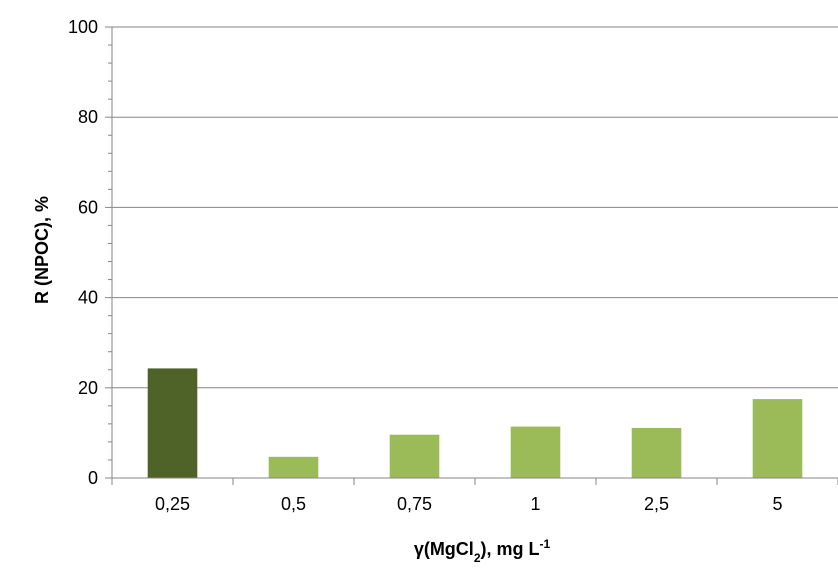  Describe the element at coordinates (88, 207) in the screenshot. I see `y-tick-label: 60` at that location.